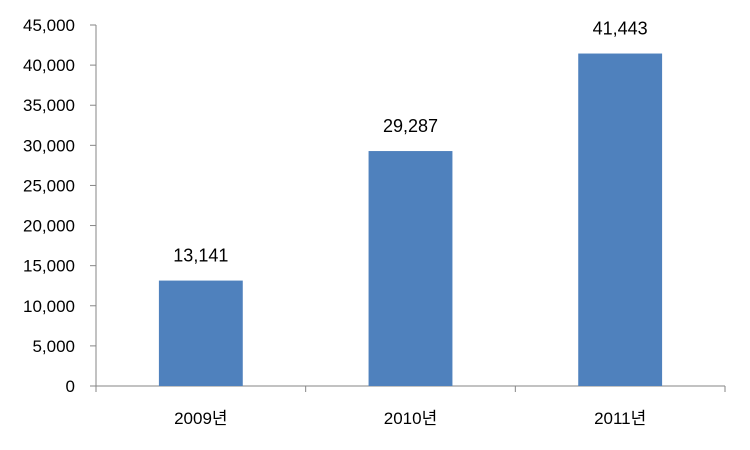  Describe the element at coordinates (49, 266) in the screenshot. I see `y-tick-label: 15,000` at that location.